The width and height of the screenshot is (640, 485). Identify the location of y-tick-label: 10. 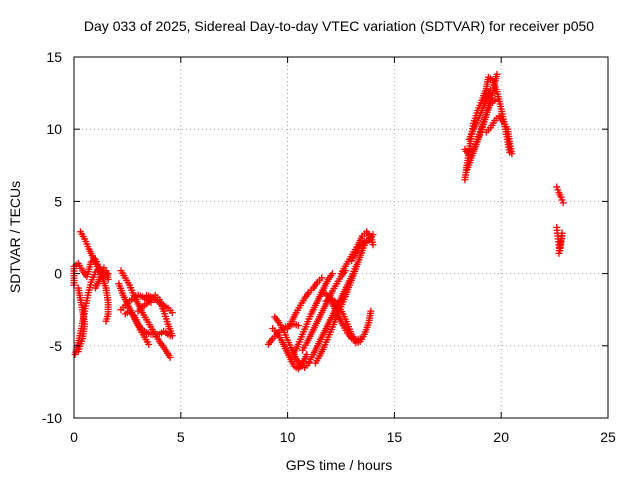
(54, 129).